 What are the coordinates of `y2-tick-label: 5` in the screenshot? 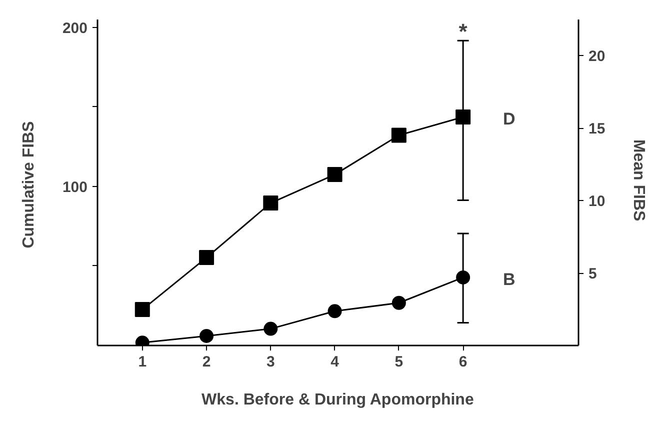 It's located at (592, 274).